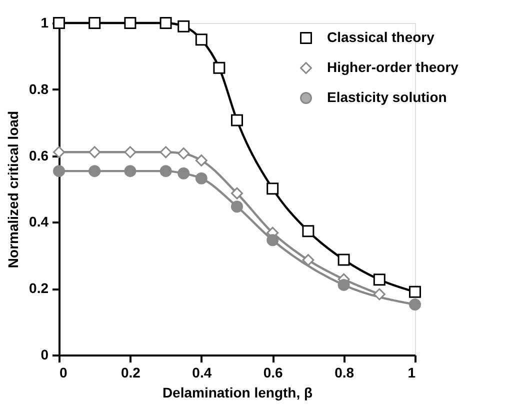  What do you see at coordinates (238, 392) in the screenshot?
I see `x-axis-title: Delamination length, β` at bounding box center [238, 392].